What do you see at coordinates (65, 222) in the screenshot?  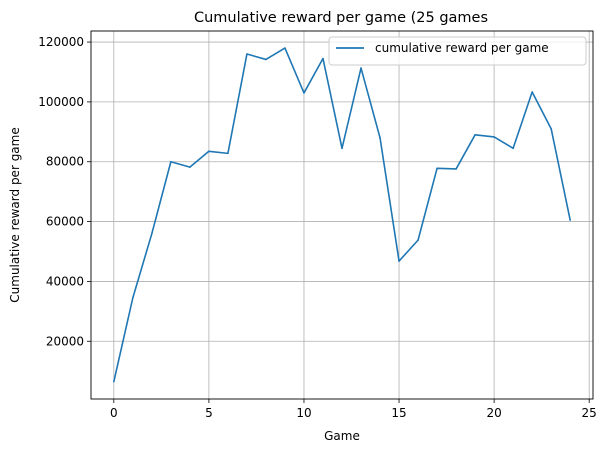 I see `y-tick-label: 60000` at bounding box center [65, 222].